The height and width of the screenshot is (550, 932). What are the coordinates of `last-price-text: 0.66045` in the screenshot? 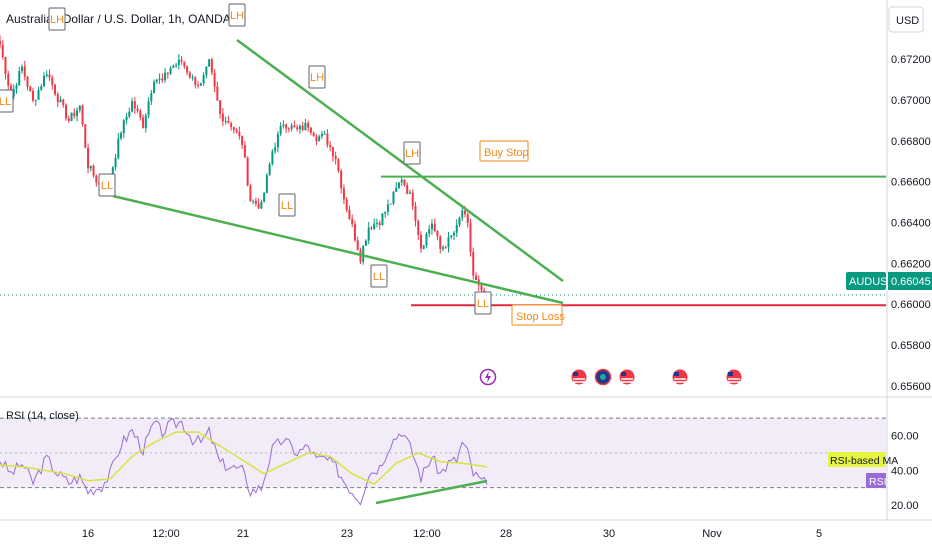 It's located at (911, 282).